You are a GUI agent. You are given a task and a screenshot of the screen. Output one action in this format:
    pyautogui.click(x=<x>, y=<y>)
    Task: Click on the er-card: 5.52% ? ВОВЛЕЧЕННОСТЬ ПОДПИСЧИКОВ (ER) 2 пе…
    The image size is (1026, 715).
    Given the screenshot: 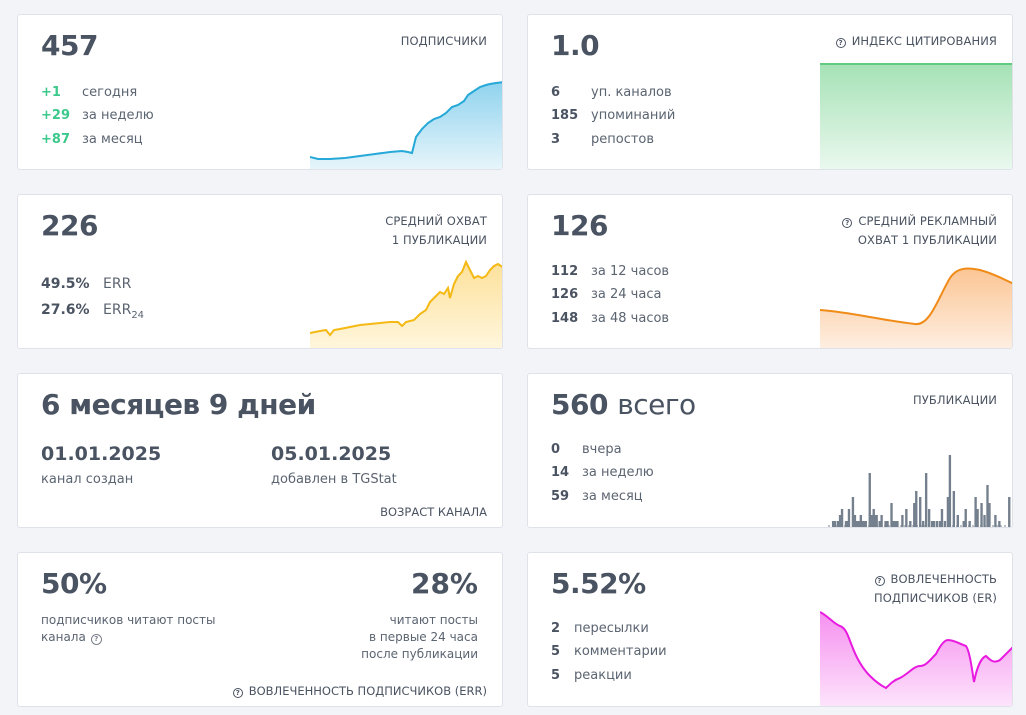 What is the action you would take?
    pyautogui.click(x=770, y=629)
    